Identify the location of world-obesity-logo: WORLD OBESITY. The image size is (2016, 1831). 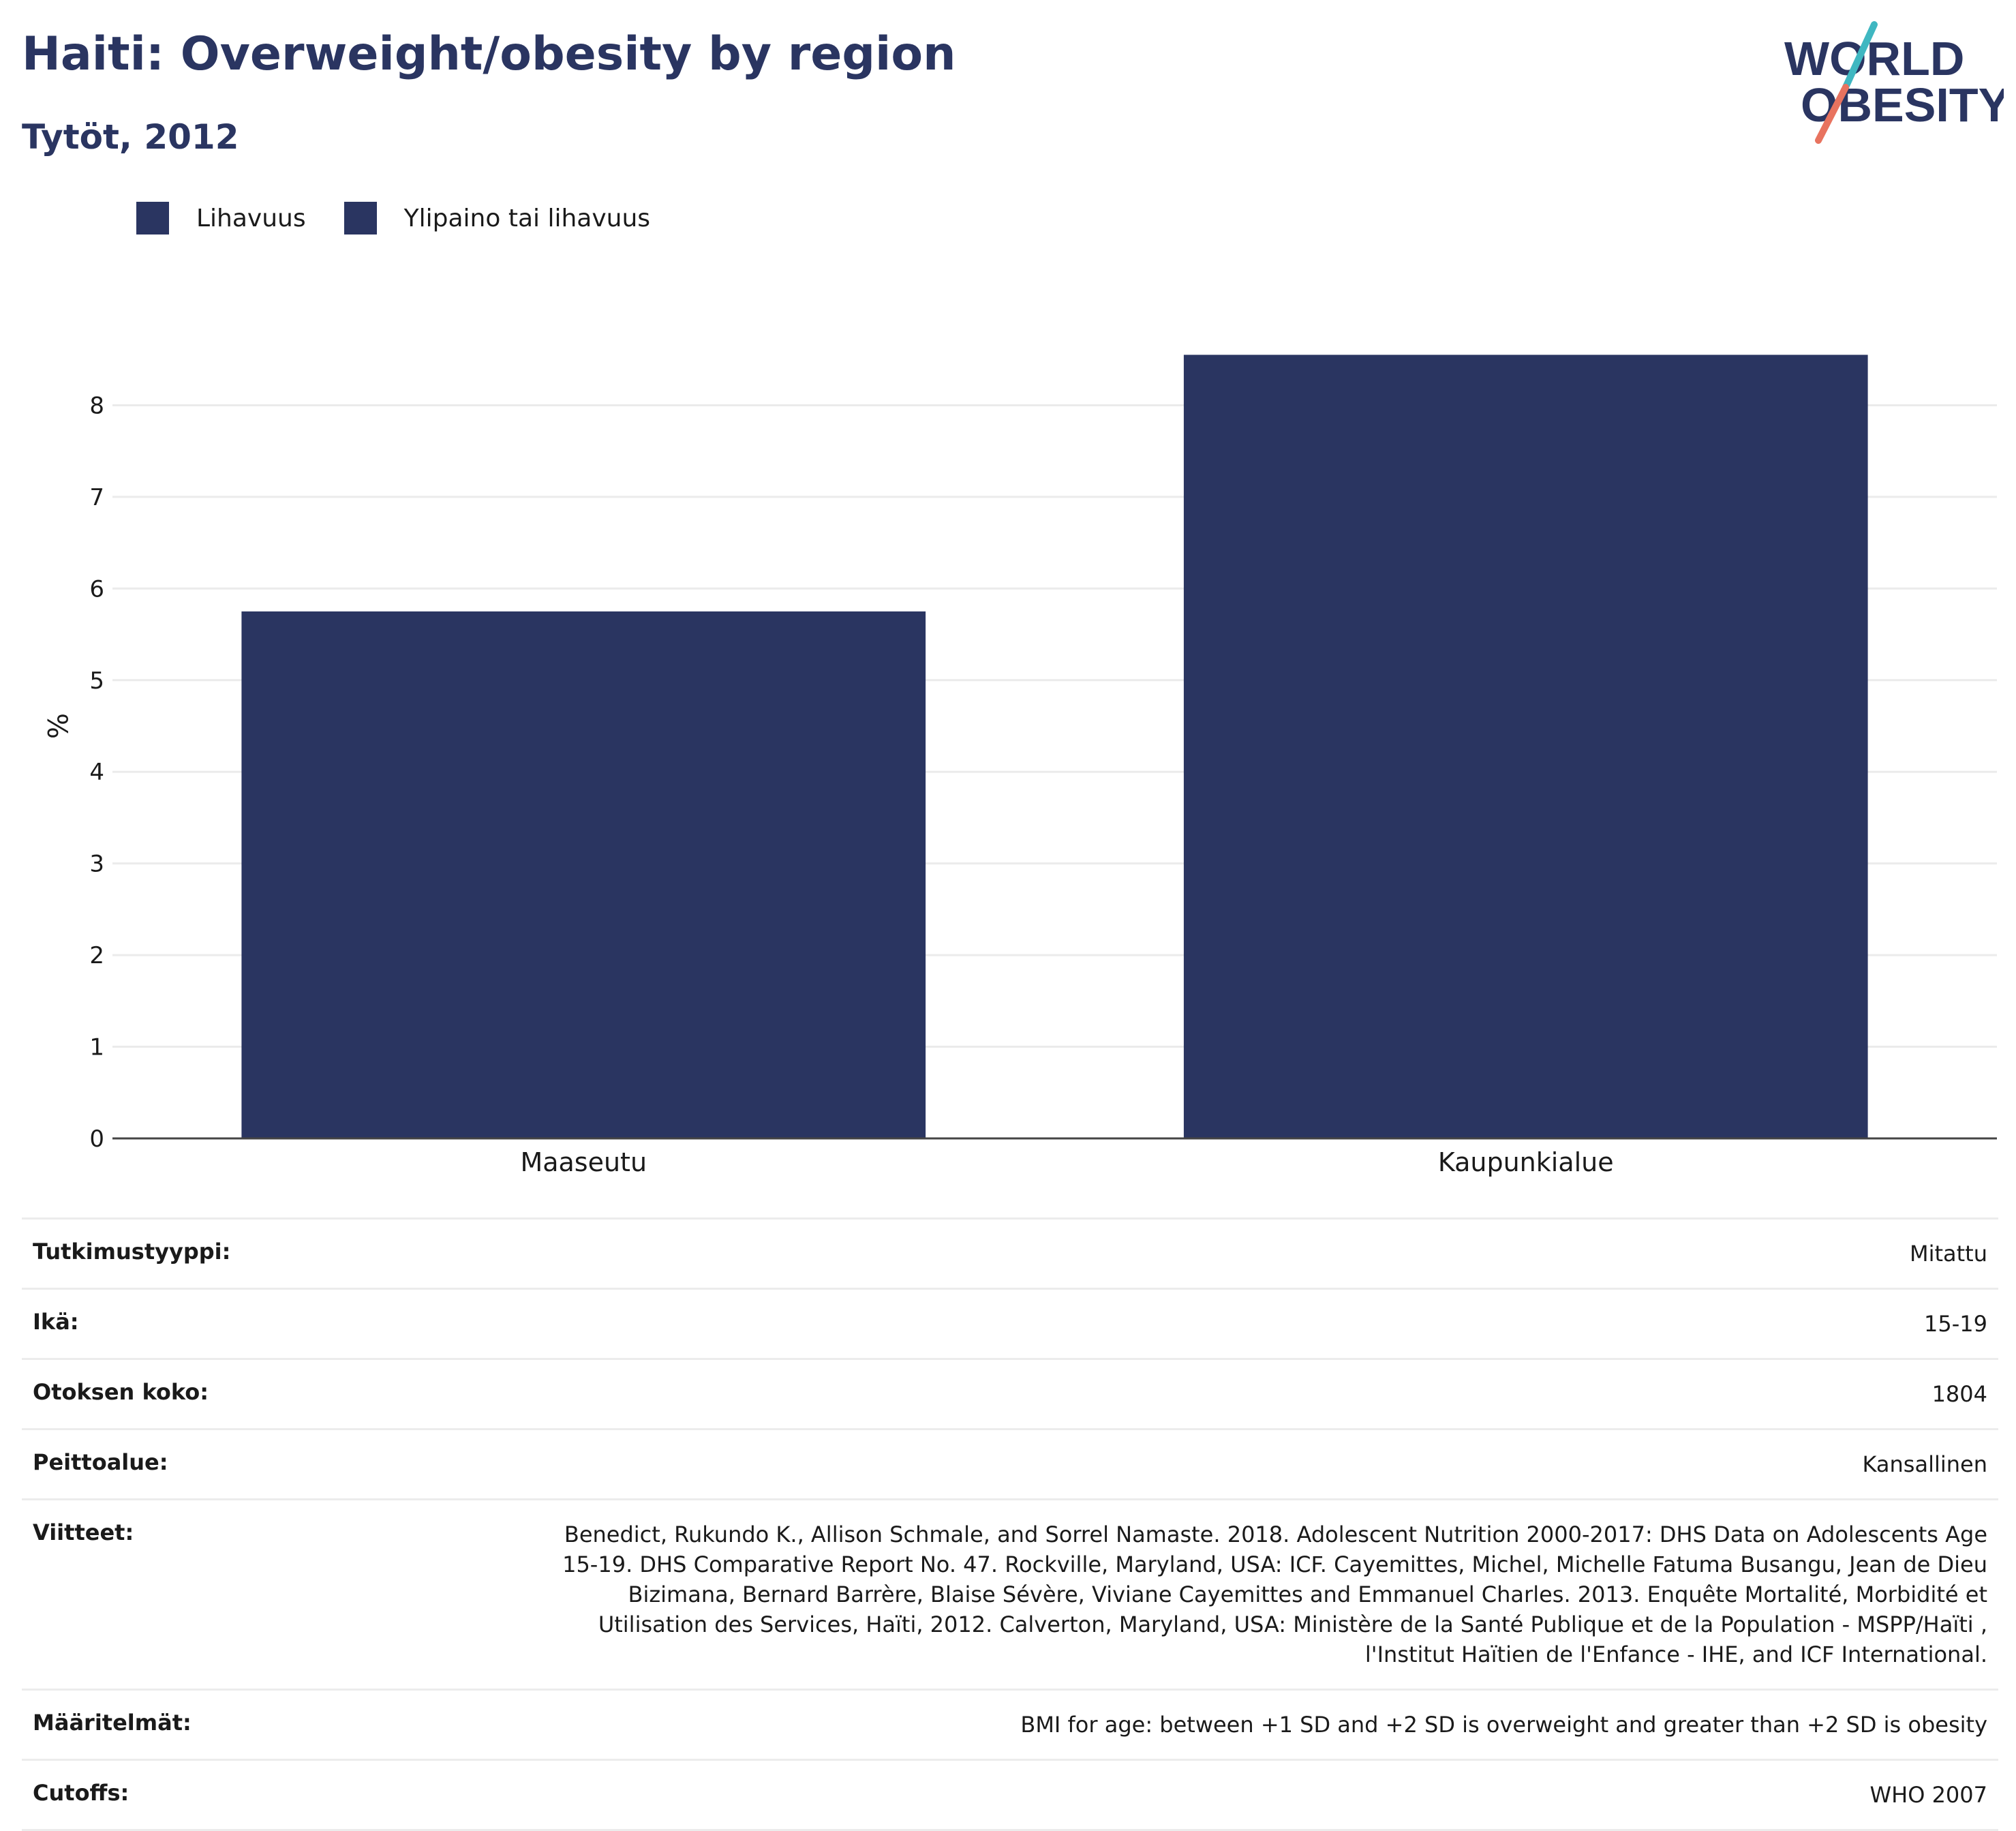
(1894, 82).